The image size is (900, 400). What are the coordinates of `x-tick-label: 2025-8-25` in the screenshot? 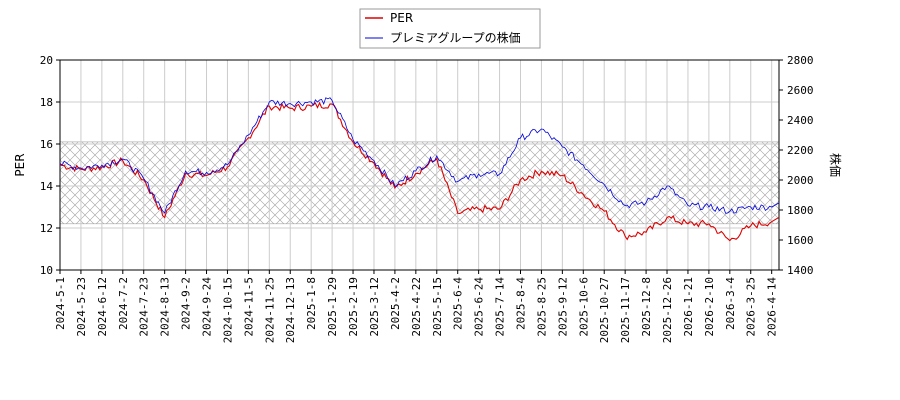 It's located at (541, 307).